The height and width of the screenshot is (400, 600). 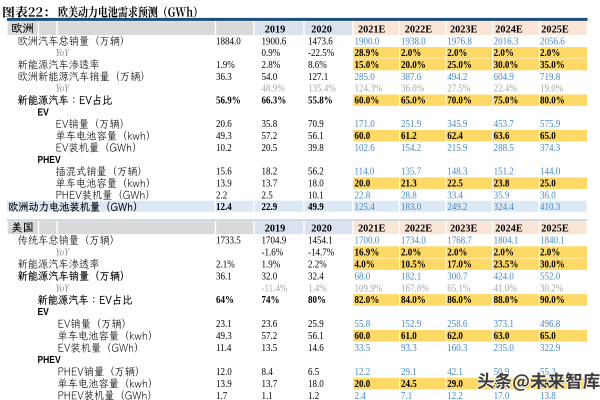 What do you see at coordinates (367, 301) in the screenshot?
I see `svg-text: 82.0%` at bounding box center [367, 301].